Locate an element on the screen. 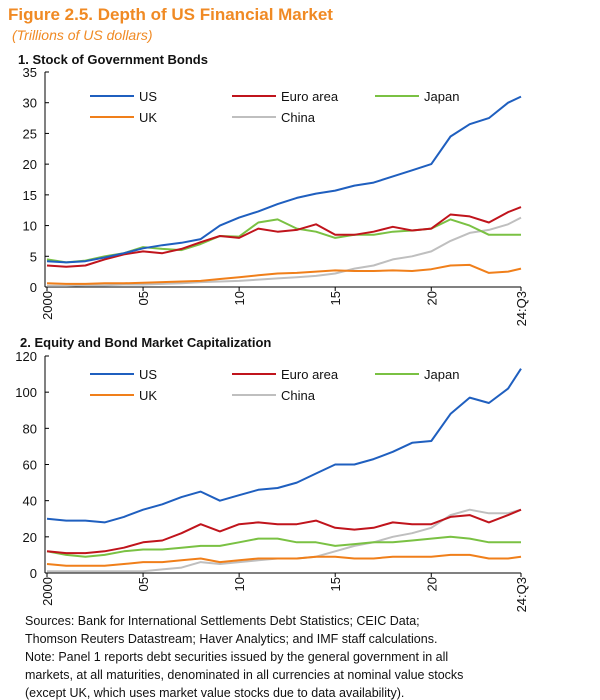 This screenshot has height=700, width=600. y-tick-label: 35 is located at coordinates (30, 72).